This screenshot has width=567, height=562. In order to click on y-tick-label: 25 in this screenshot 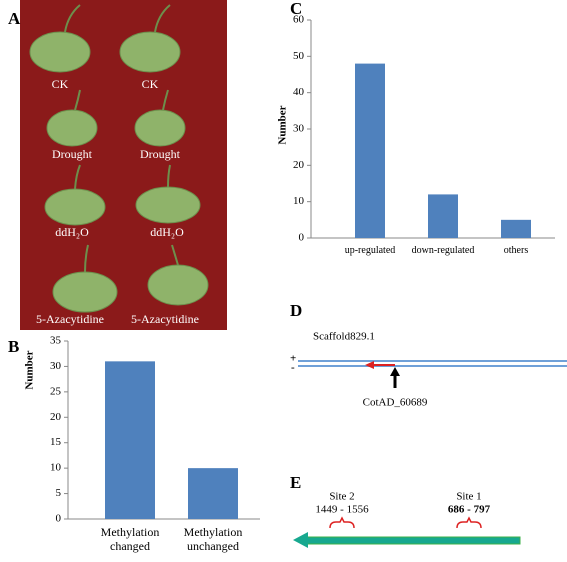, I will do `click(56, 391)`.